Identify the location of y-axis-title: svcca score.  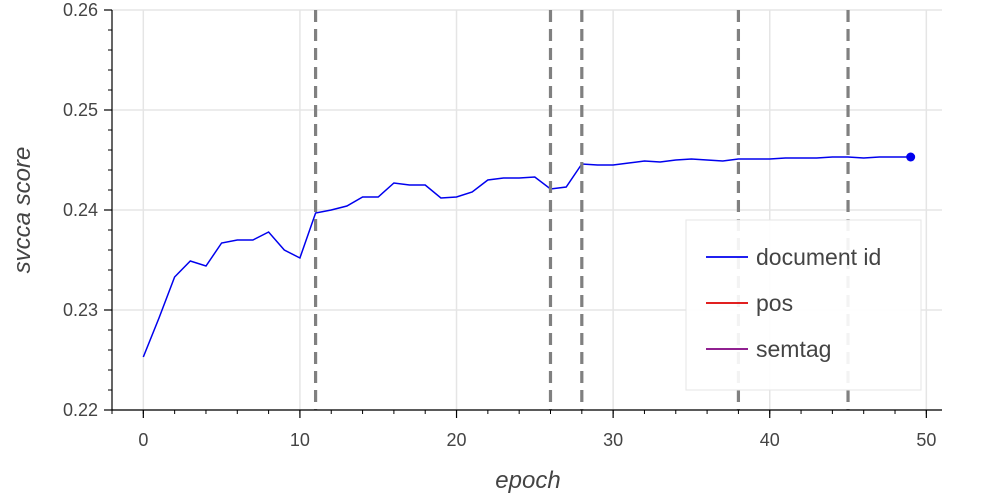
(22, 210).